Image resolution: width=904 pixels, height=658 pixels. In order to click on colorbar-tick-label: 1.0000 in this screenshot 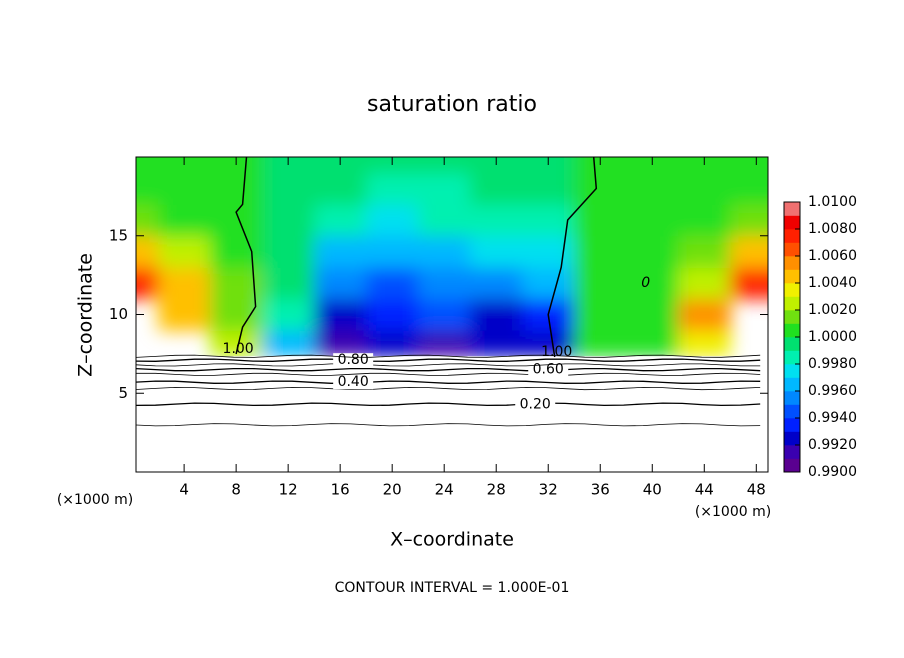, I will do `click(832, 337)`.